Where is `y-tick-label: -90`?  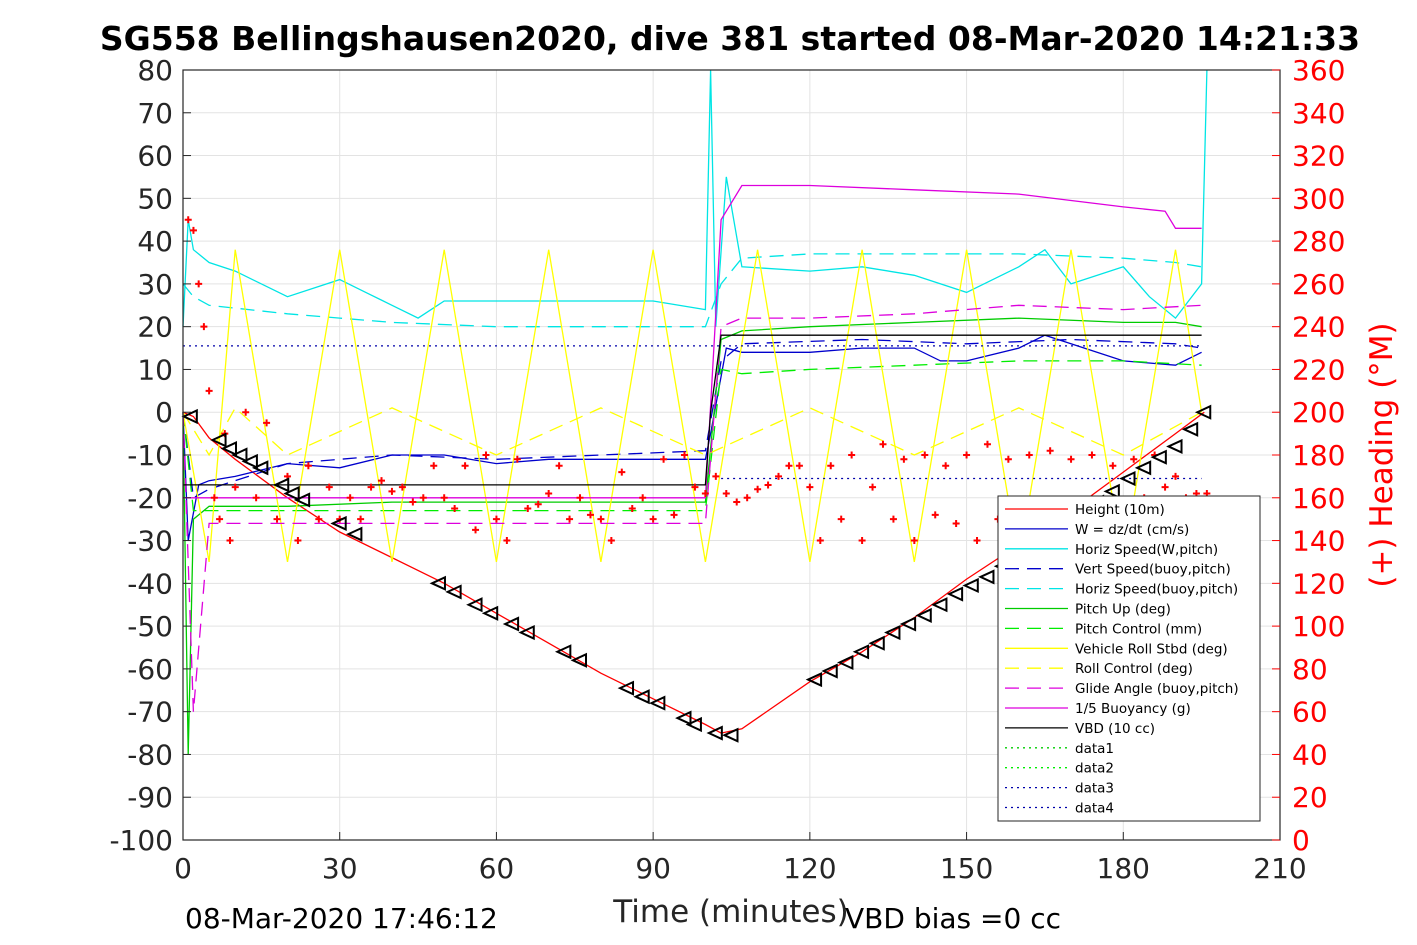
y-tick-label: -90 is located at coordinates (150, 797).